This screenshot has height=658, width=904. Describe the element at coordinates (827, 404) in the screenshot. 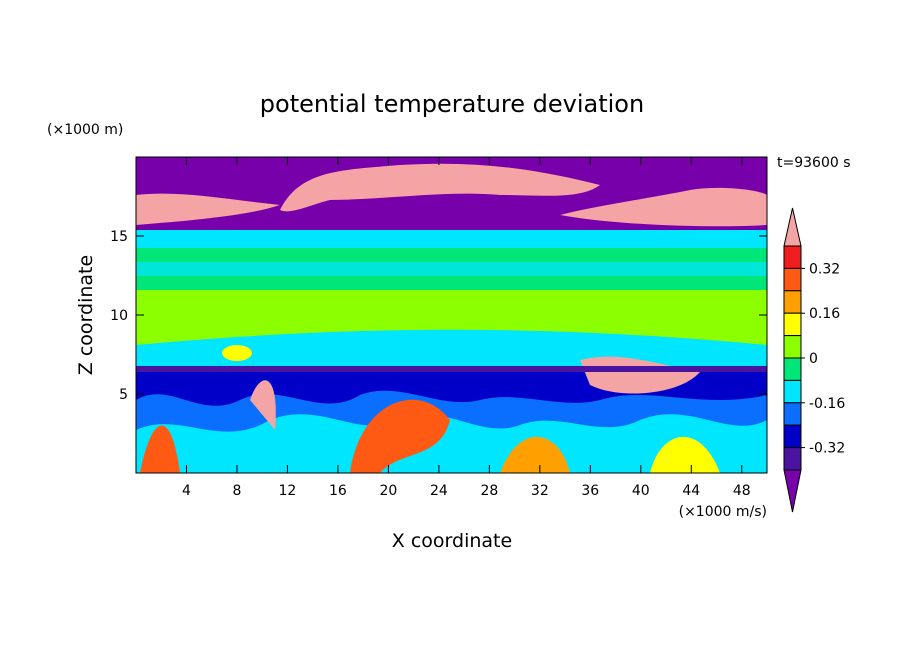

I see `colorbar-tick-label: -0.16` at that location.